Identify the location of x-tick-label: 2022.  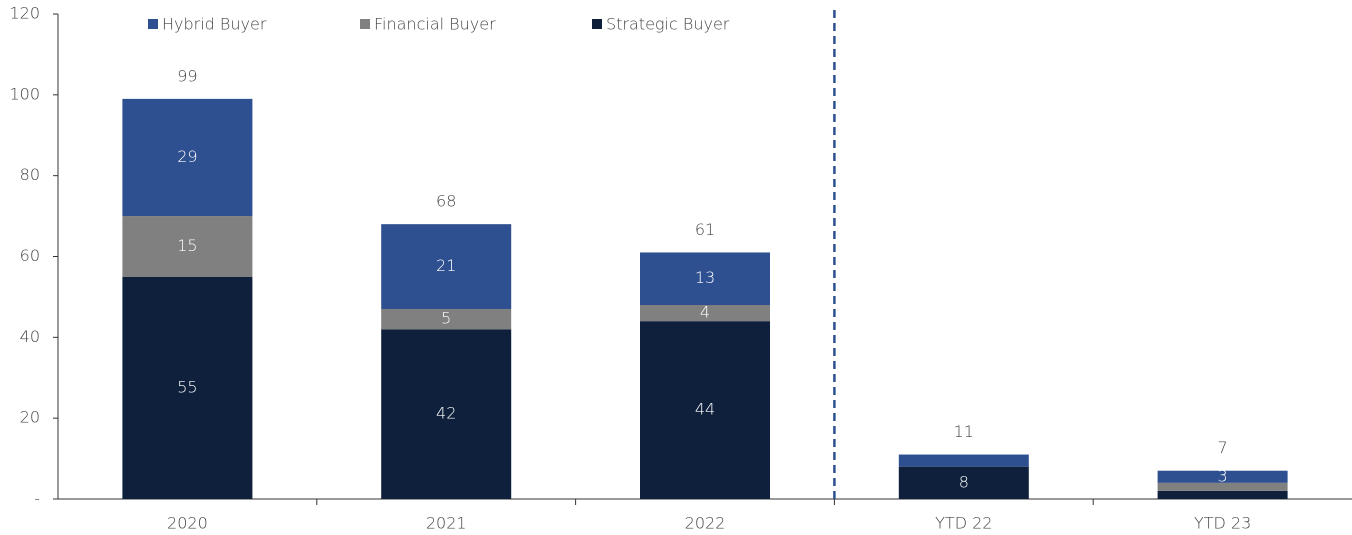
(705, 523).